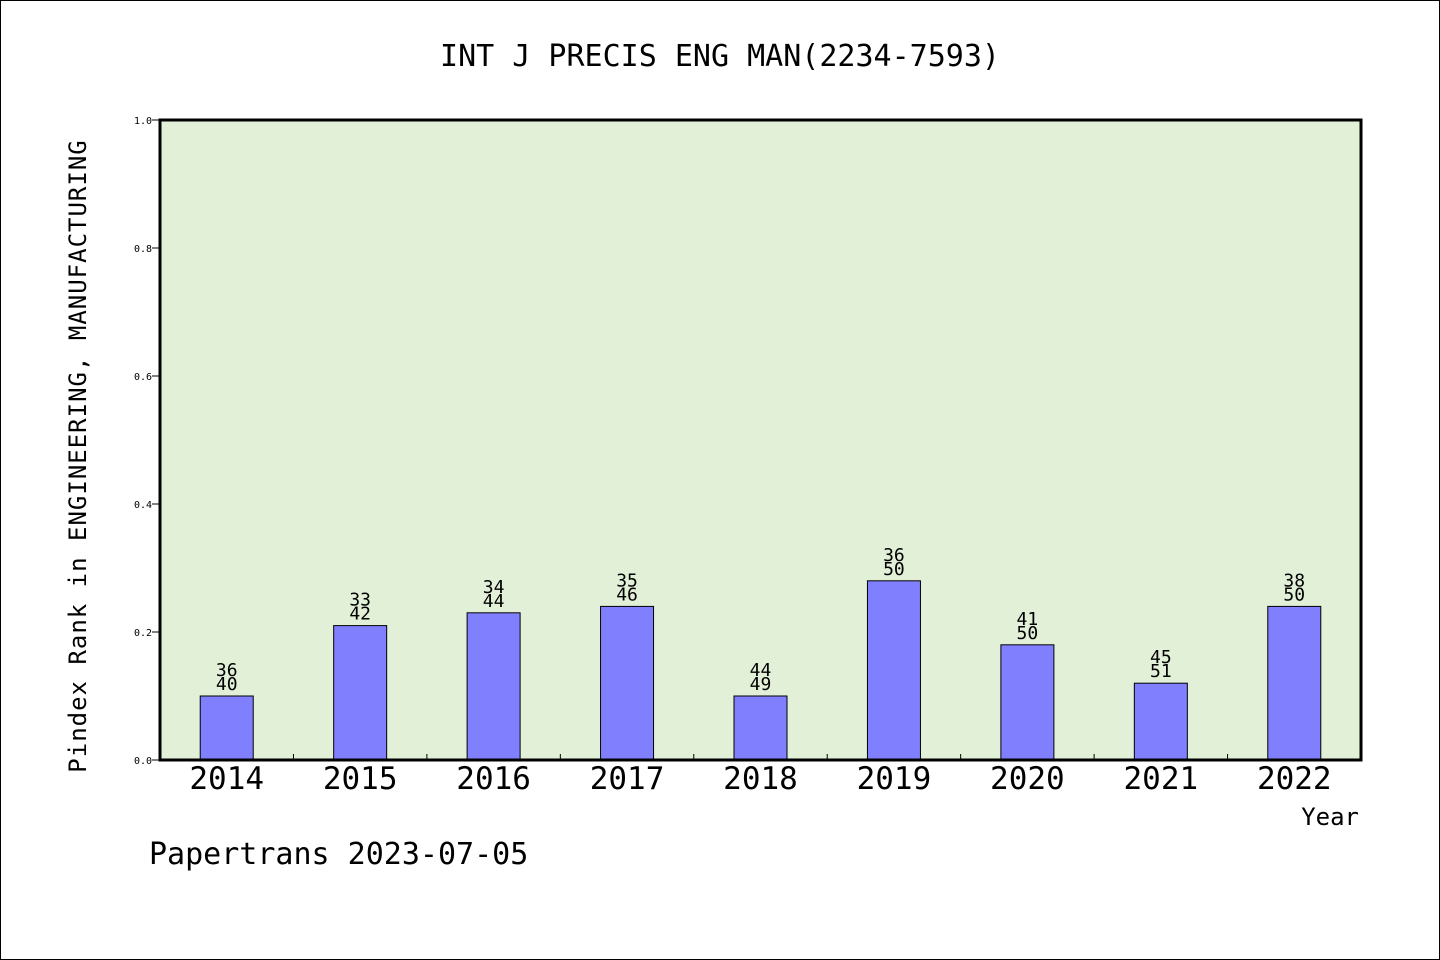  What do you see at coordinates (894, 779) in the screenshot?
I see `x-tick-label: 2019` at bounding box center [894, 779].